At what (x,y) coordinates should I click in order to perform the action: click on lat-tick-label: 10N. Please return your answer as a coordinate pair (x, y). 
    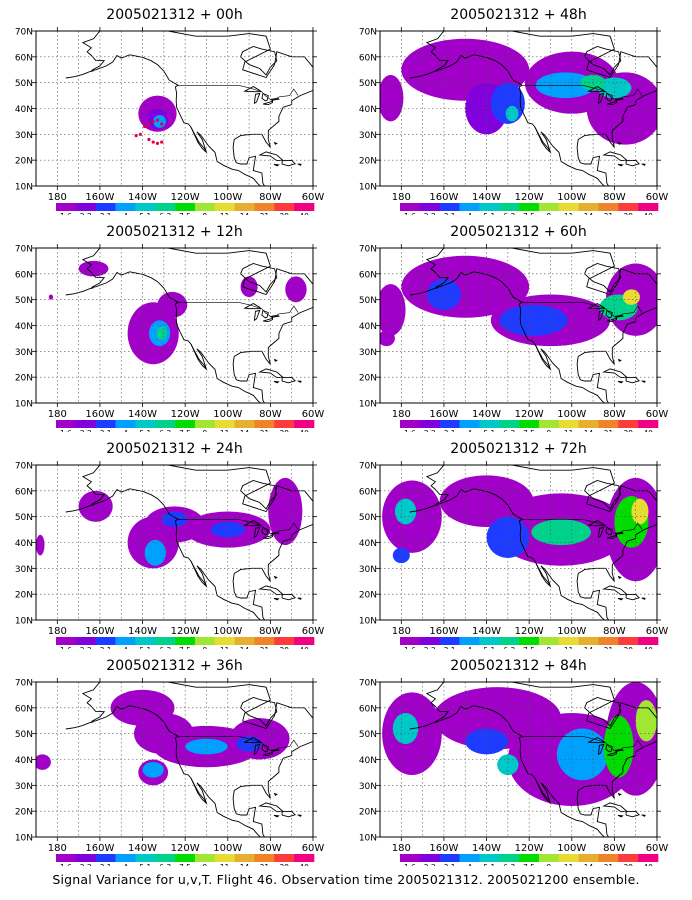
    Looking at the image, I should click on (24, 188).